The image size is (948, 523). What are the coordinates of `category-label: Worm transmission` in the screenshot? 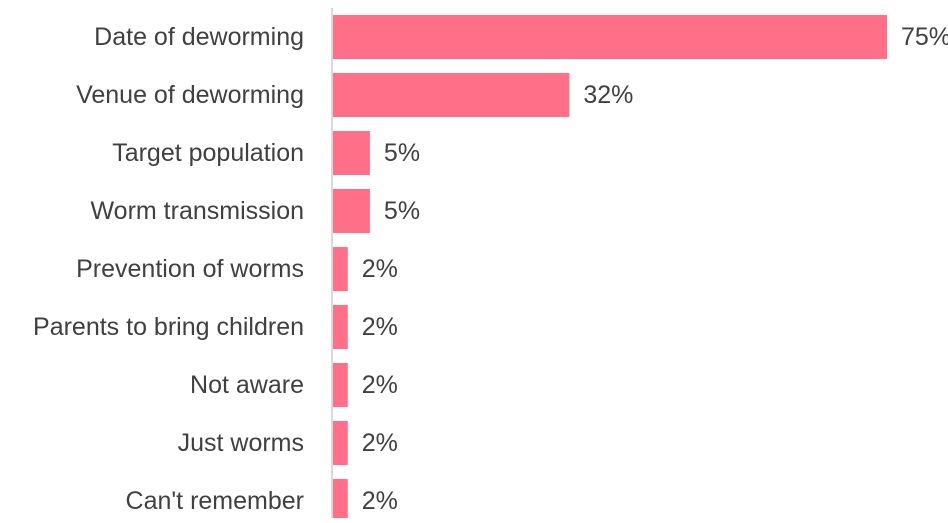 It's located at (197, 211).